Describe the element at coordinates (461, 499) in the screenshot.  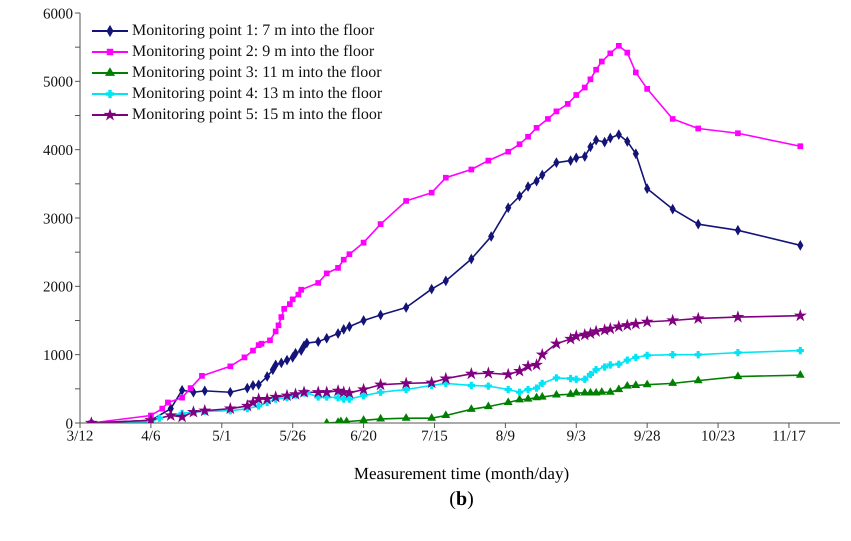
I see `text: (b)` at that location.